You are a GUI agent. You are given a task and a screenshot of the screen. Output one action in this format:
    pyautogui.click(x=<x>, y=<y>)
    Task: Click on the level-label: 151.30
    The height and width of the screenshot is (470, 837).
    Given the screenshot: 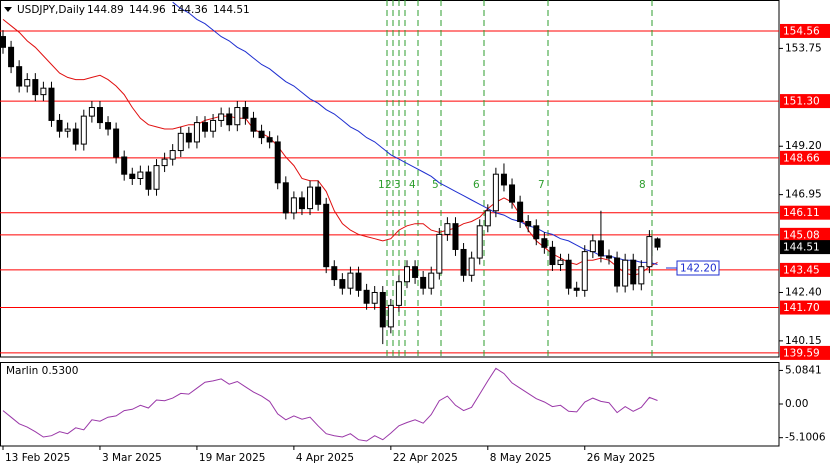 What is the action you would take?
    pyautogui.click(x=801, y=102)
    